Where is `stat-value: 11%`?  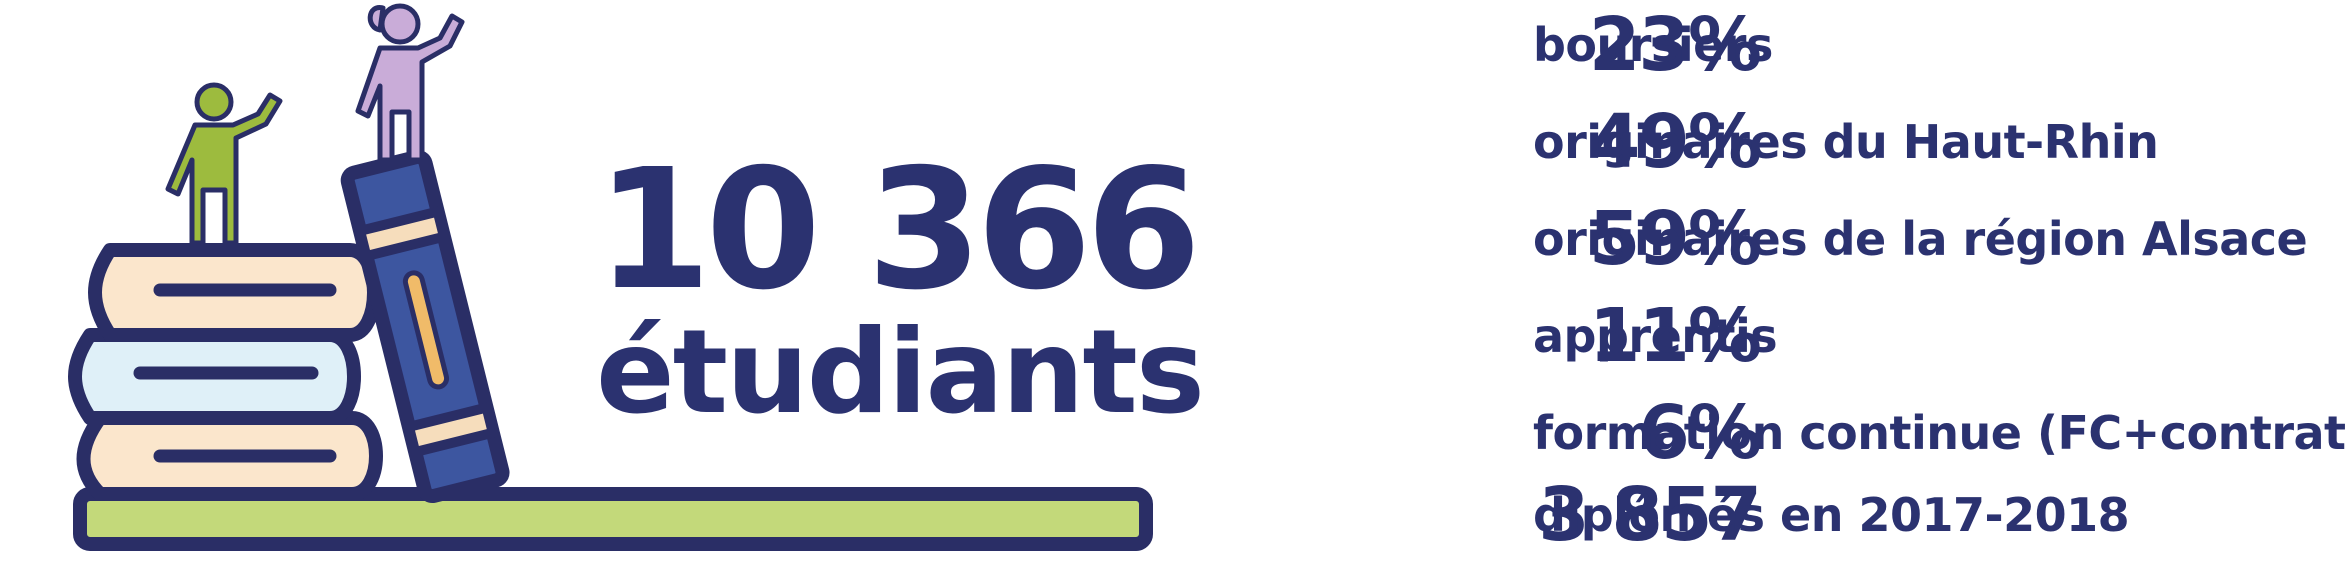 stat-value: 11% is located at coordinates (1675, 336).